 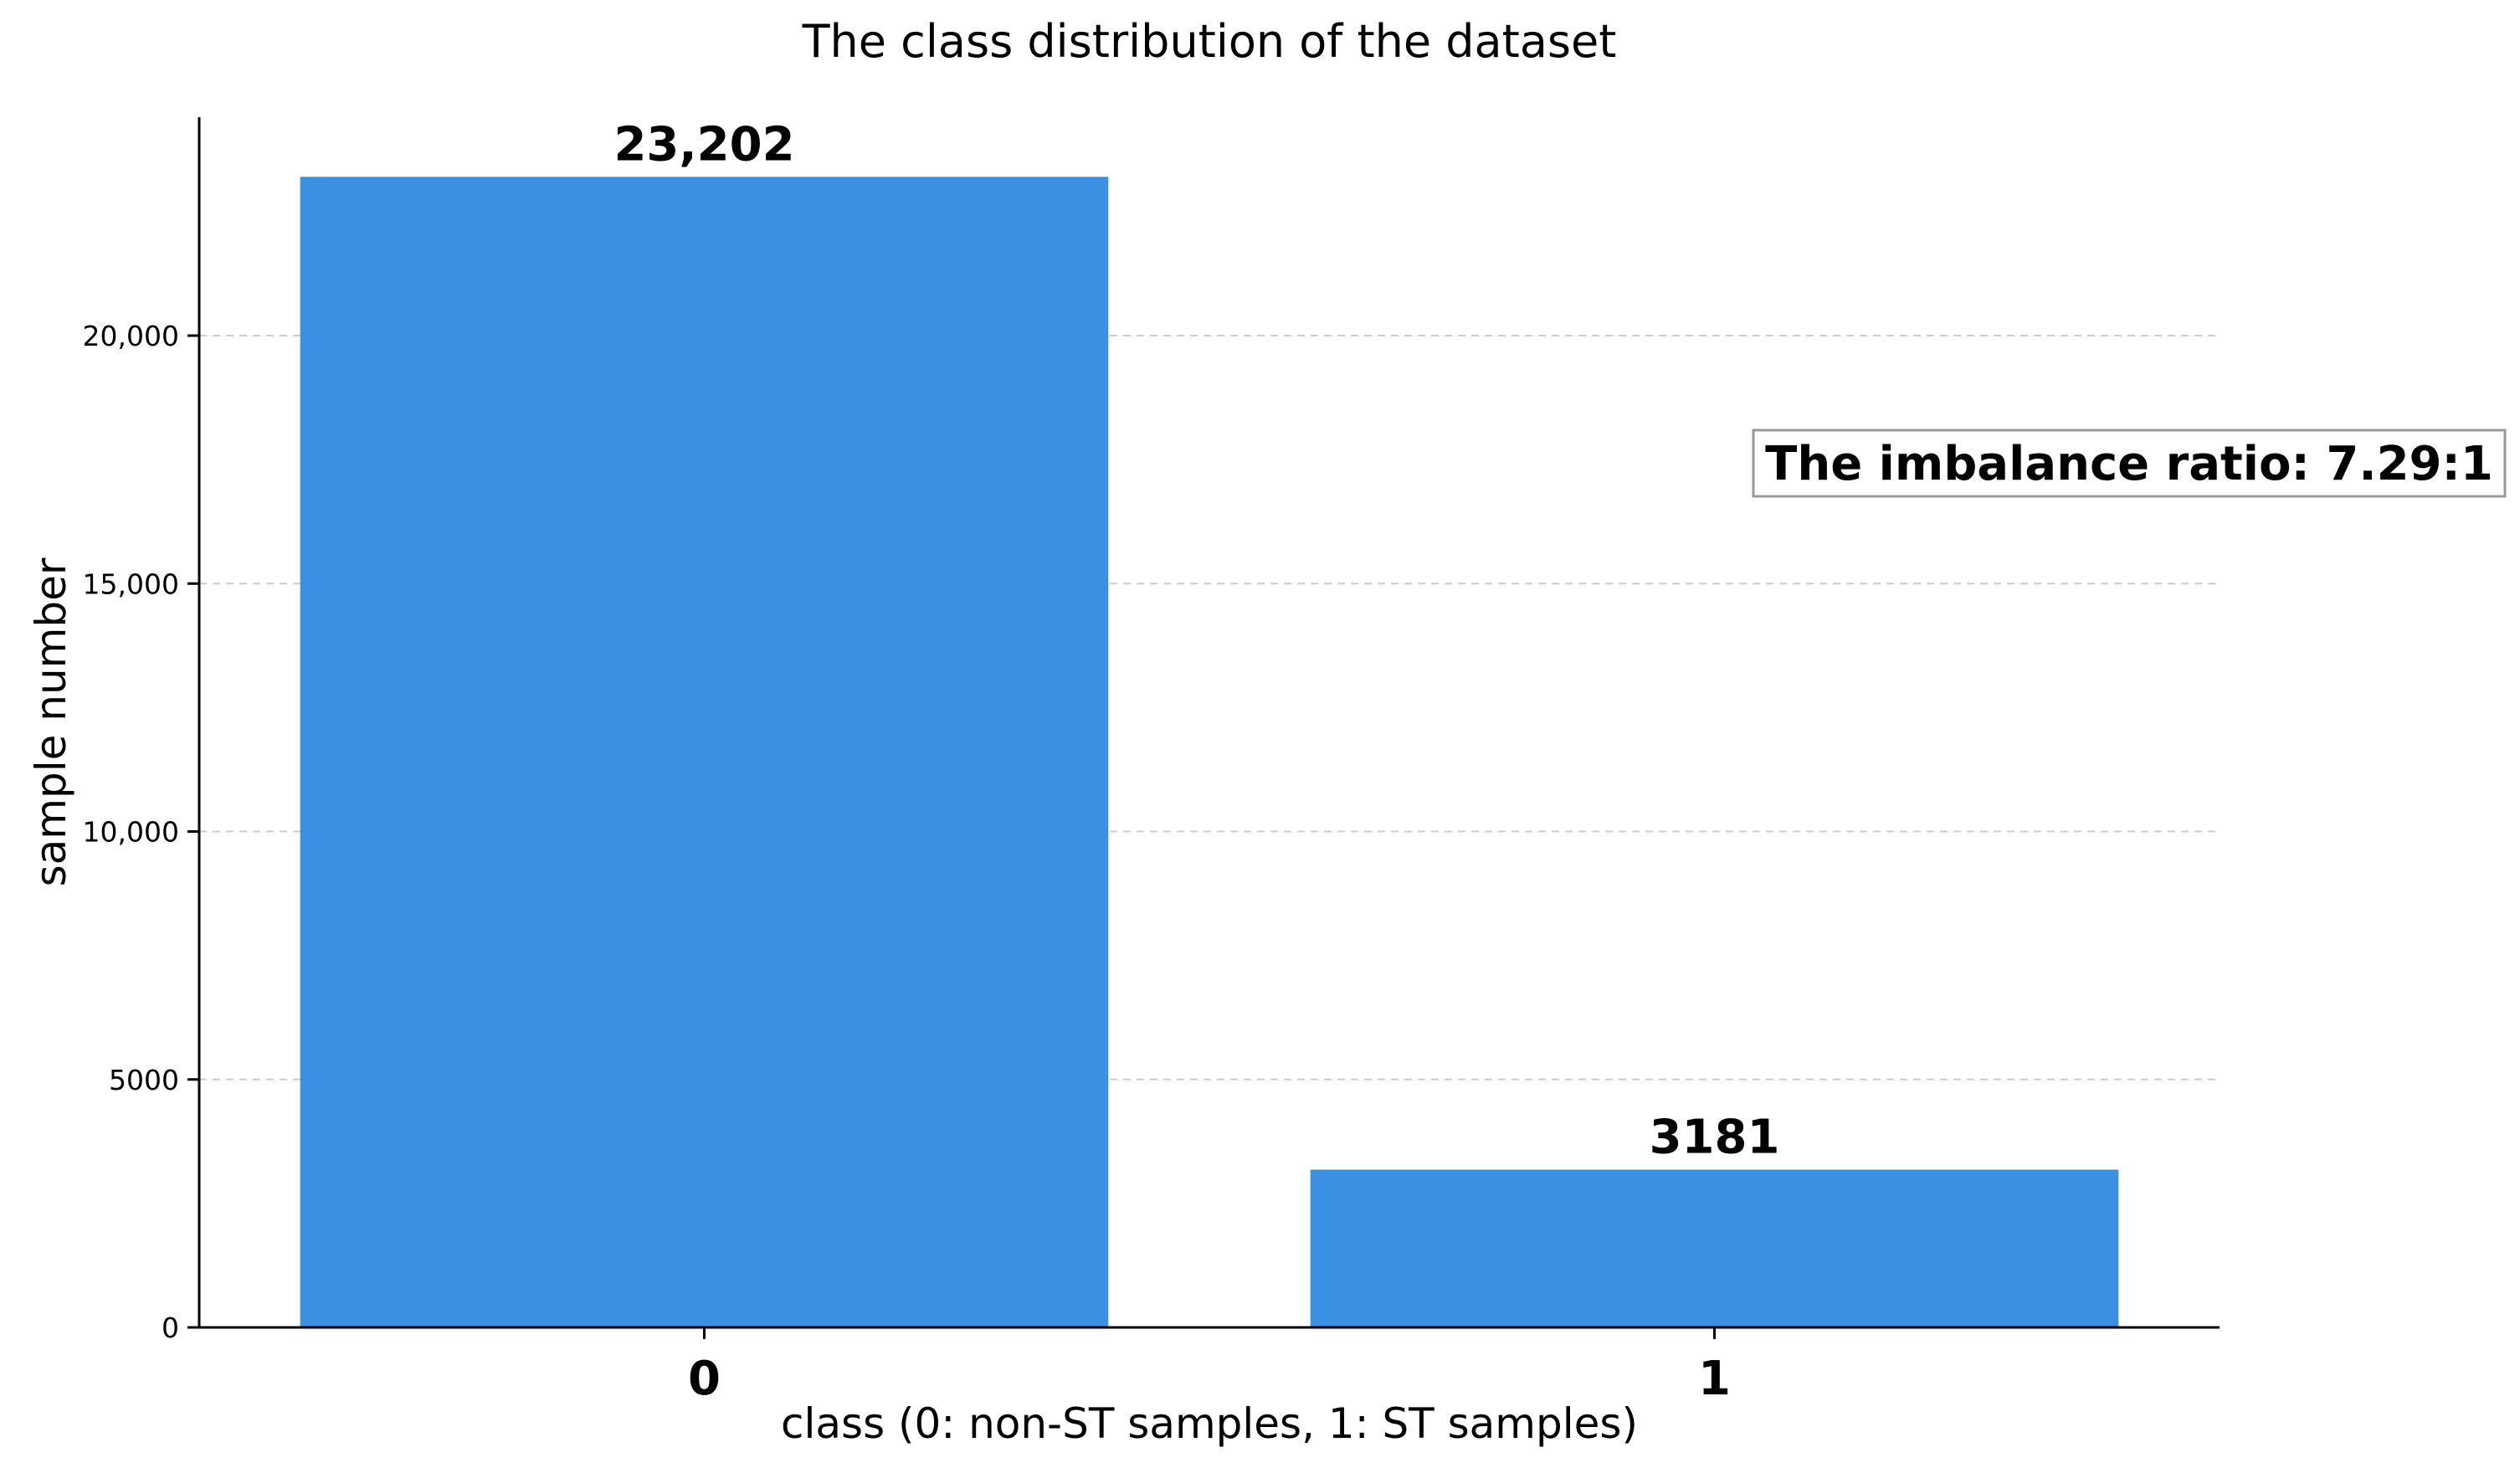 I want to click on y-tick-label: 10,000, so click(x=131, y=832).